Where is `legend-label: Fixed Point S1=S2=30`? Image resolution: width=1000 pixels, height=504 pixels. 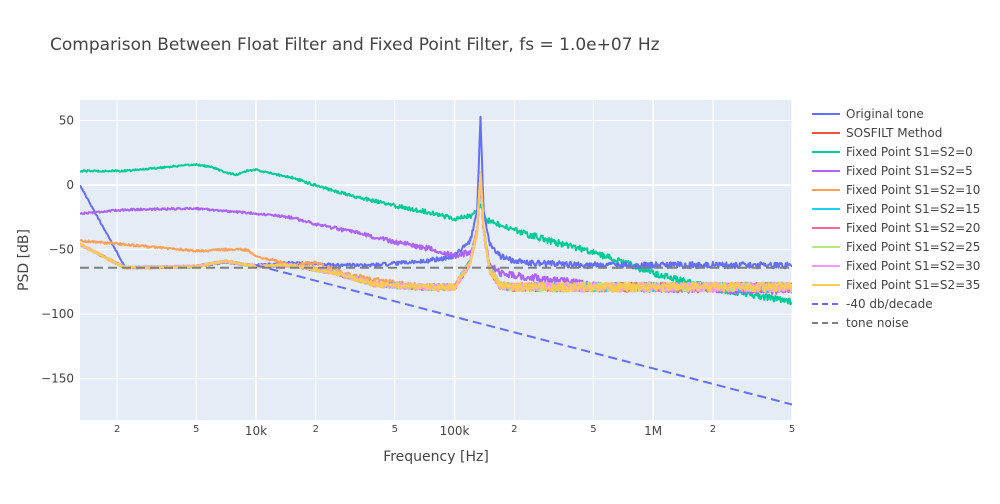
legend-label: Fixed Point S1=S2=30 is located at coordinates (913, 266).